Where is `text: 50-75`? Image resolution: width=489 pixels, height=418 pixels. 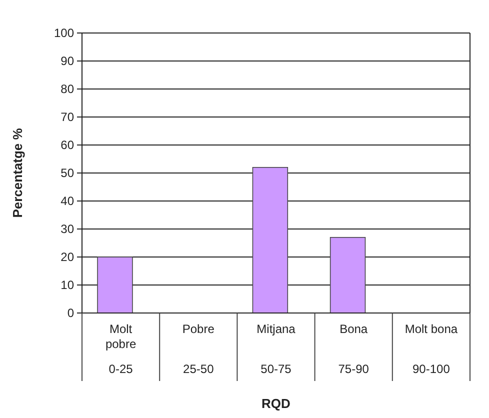
text: 50-75 is located at coordinates (276, 369).